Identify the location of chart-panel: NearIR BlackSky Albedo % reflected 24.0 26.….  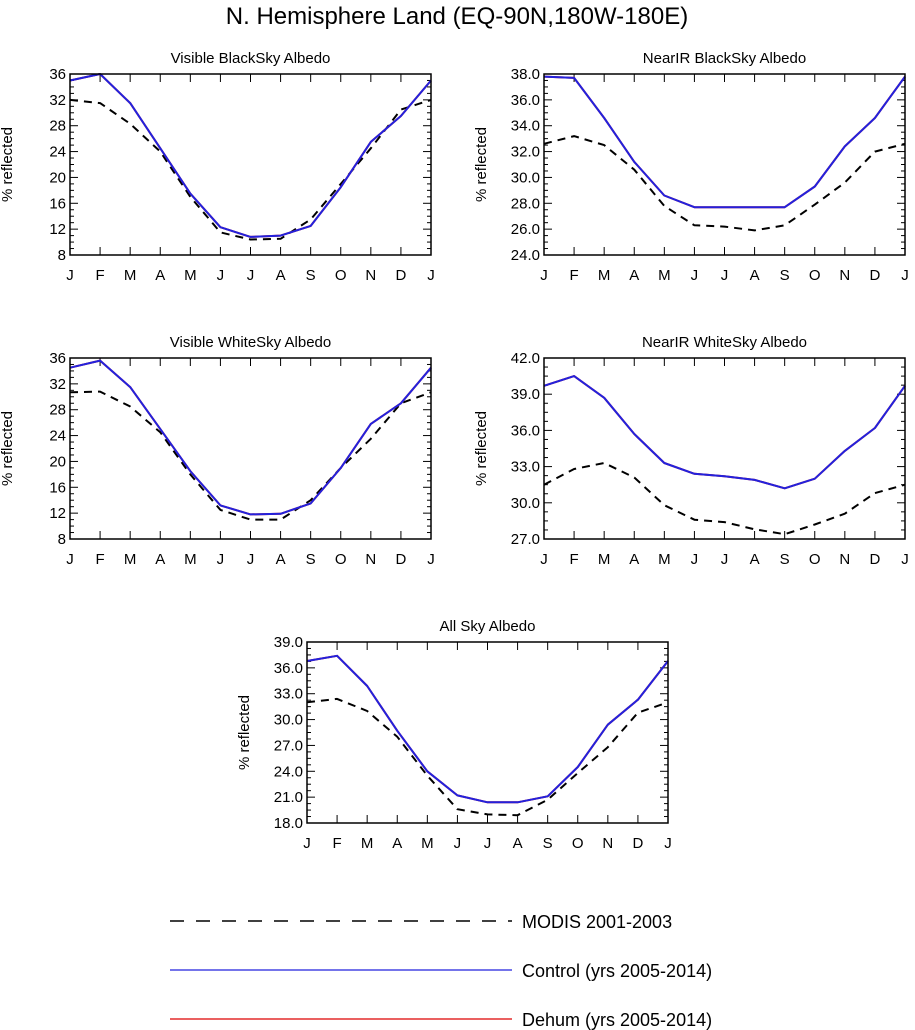
(691, 167).